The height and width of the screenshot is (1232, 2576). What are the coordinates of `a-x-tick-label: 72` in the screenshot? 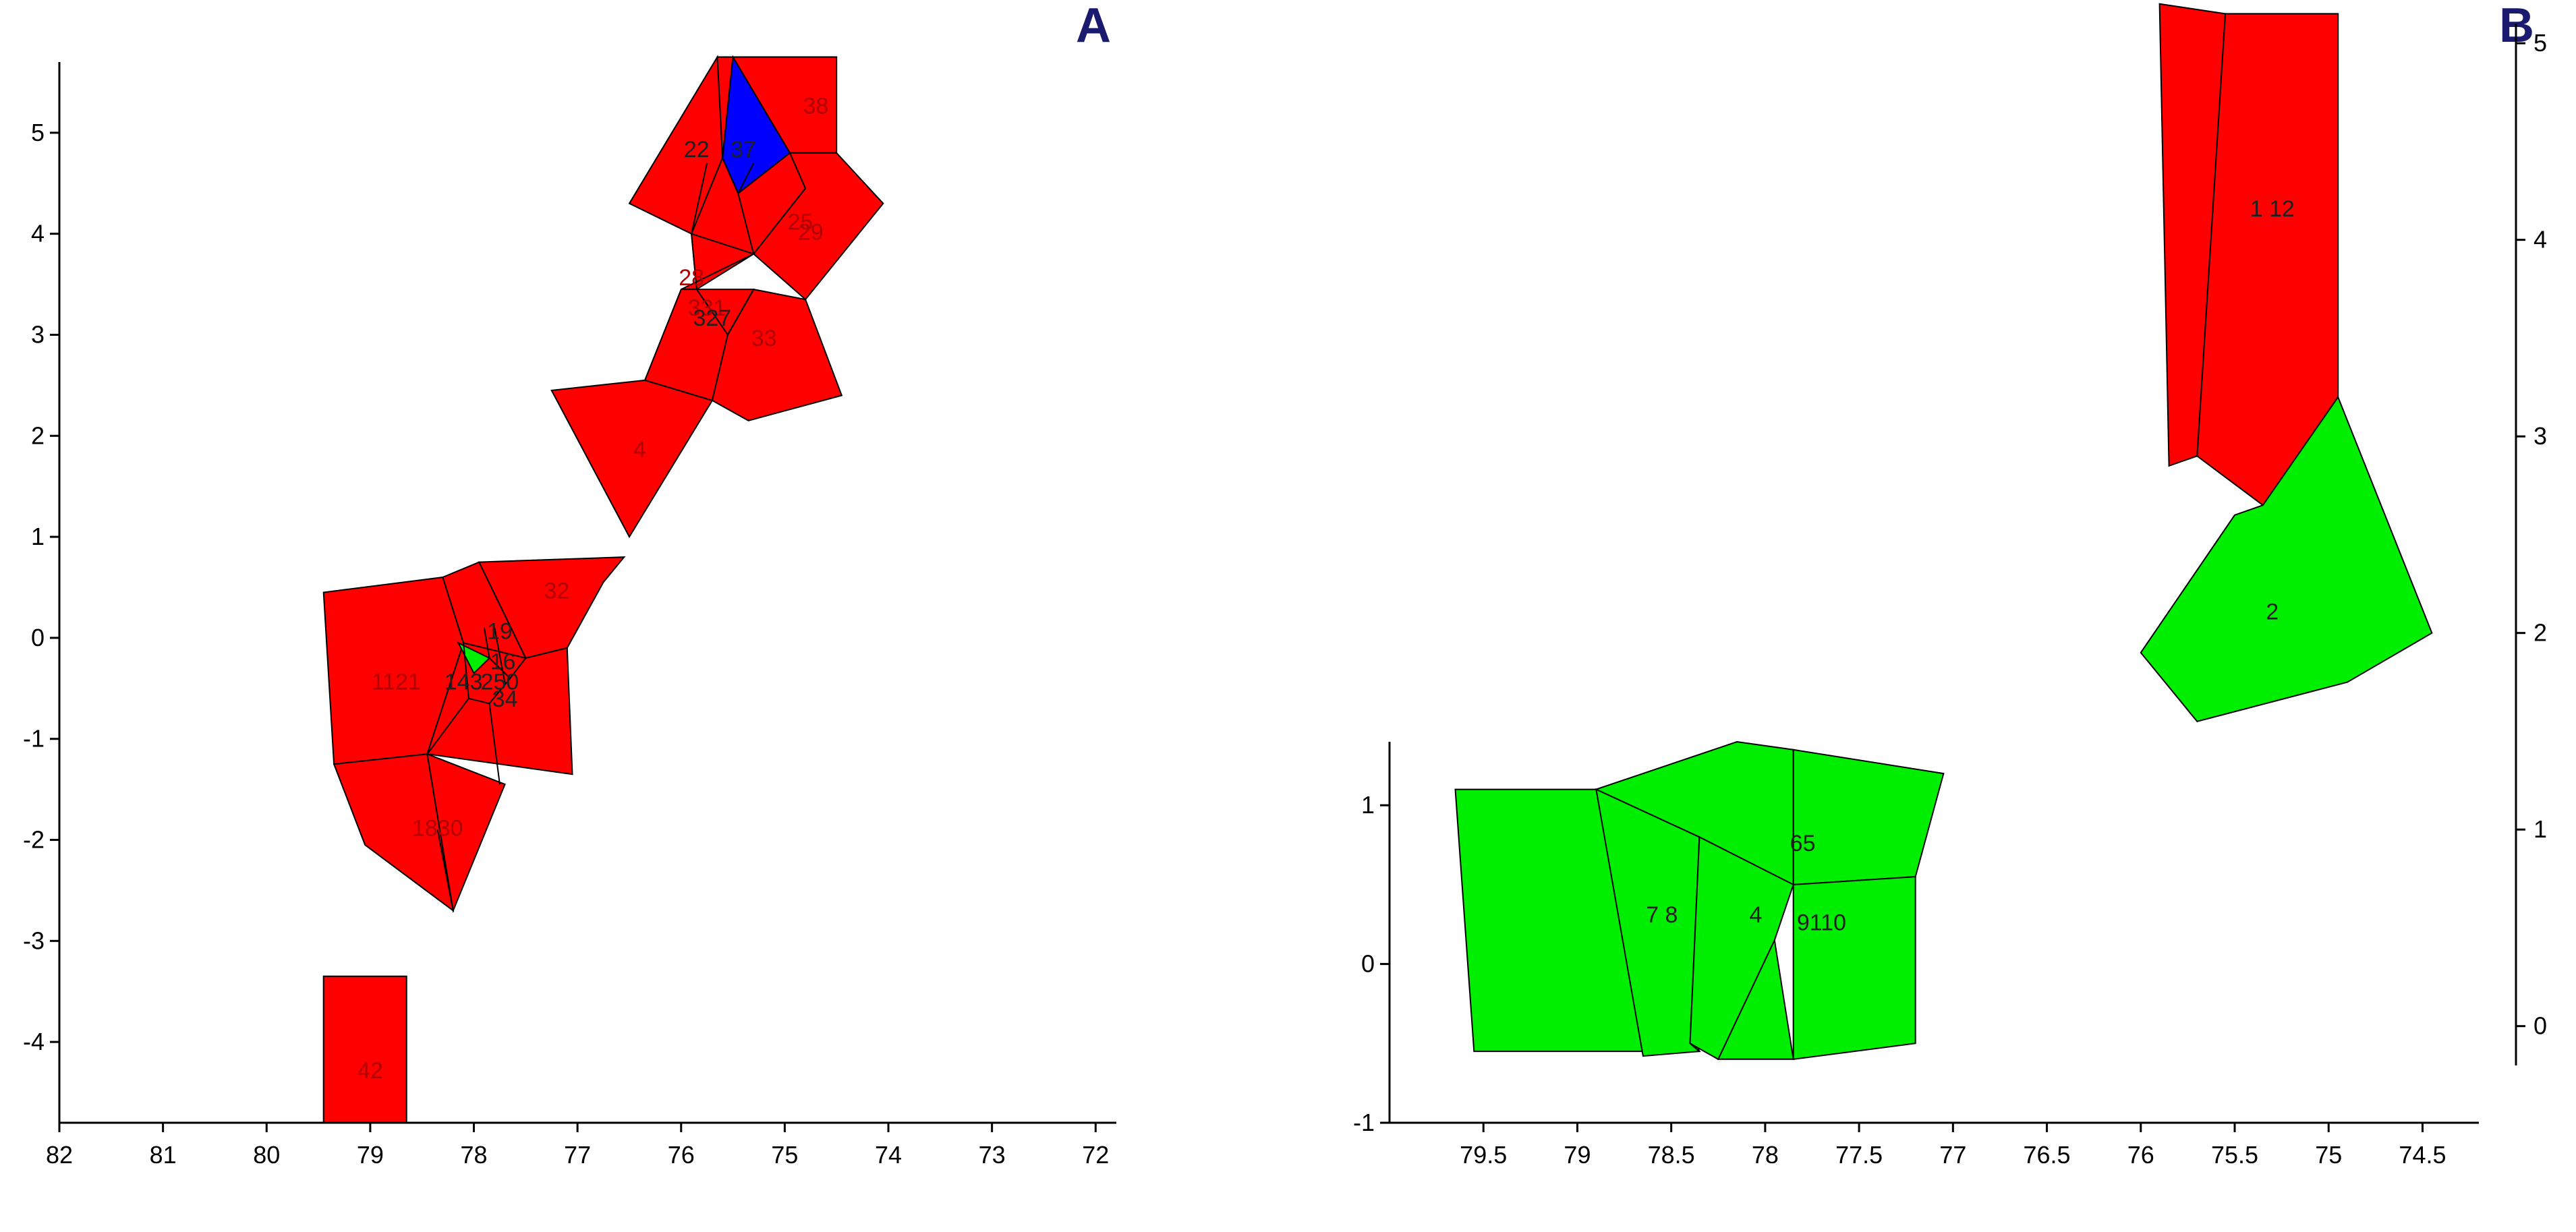 It's located at (1095, 1155).